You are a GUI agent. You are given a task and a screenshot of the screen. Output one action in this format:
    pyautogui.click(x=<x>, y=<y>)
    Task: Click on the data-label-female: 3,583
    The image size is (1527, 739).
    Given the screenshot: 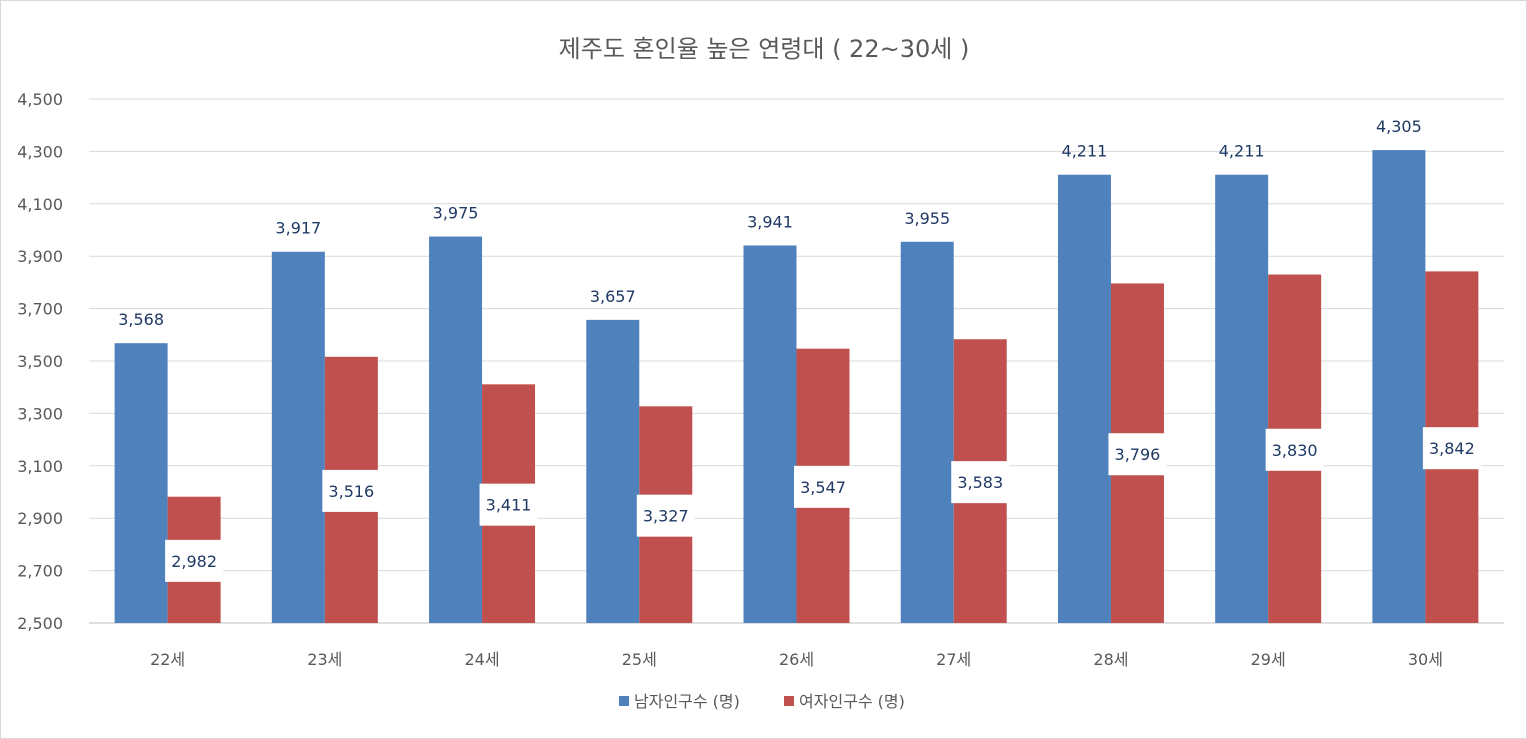 What is the action you would take?
    pyautogui.click(x=980, y=482)
    